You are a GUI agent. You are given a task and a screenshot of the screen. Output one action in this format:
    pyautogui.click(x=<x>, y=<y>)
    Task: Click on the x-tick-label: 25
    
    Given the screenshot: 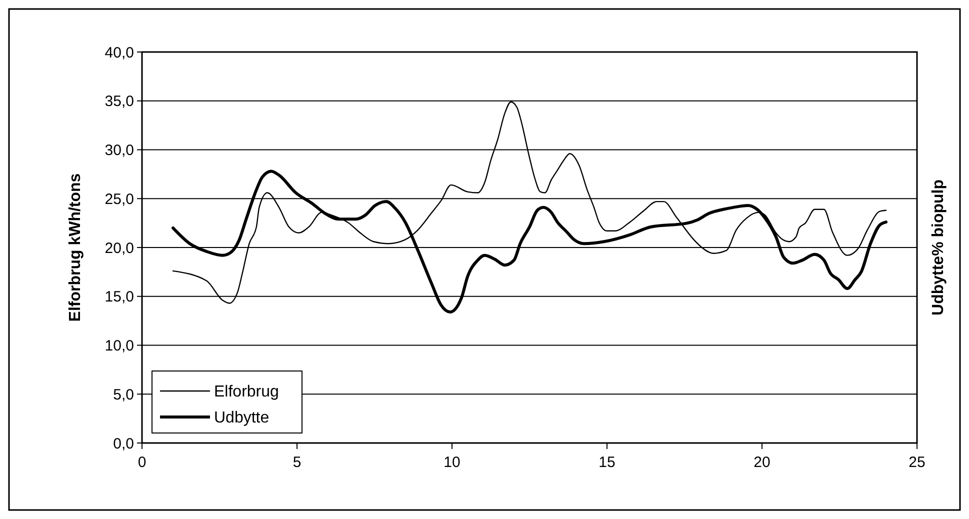 What is the action you would take?
    pyautogui.click(x=917, y=462)
    